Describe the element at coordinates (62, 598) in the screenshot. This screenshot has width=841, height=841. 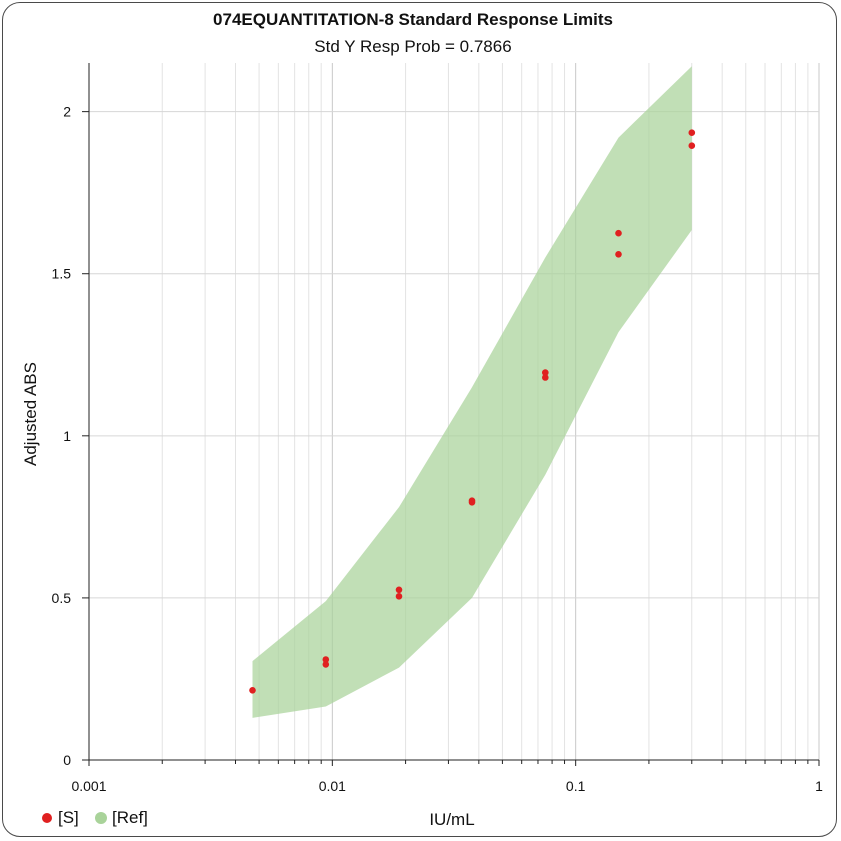
I see `y-tick-label: 0.5` at that location.